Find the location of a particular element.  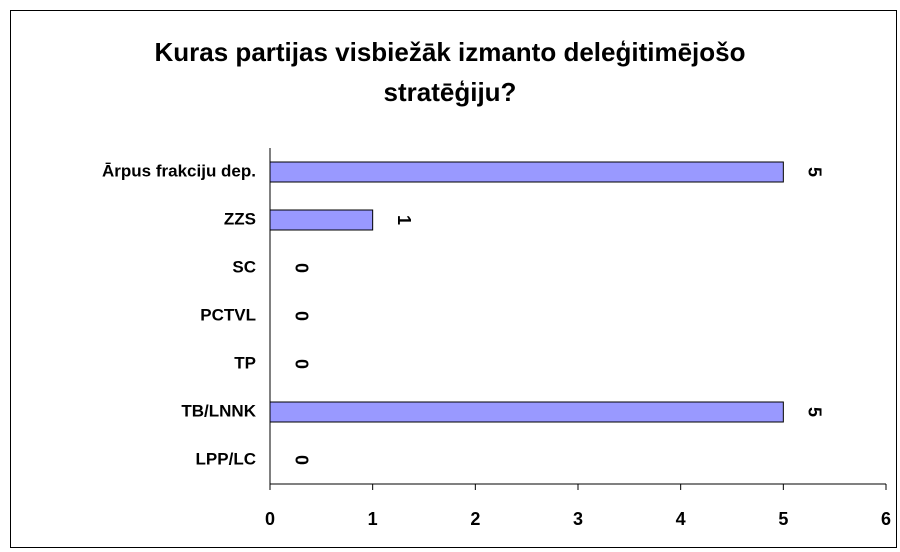

data-label: 1 is located at coordinates (404, 220).